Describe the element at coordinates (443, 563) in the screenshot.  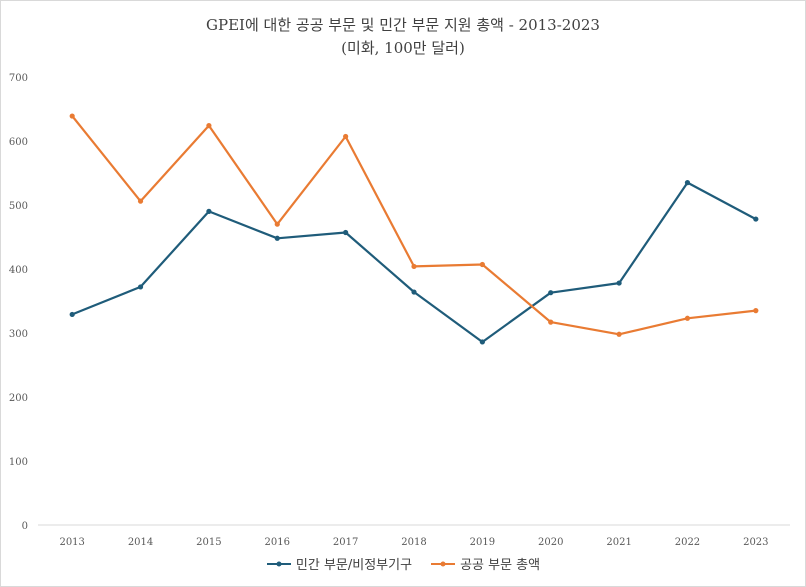
I see `legend-swatch-public` at that location.